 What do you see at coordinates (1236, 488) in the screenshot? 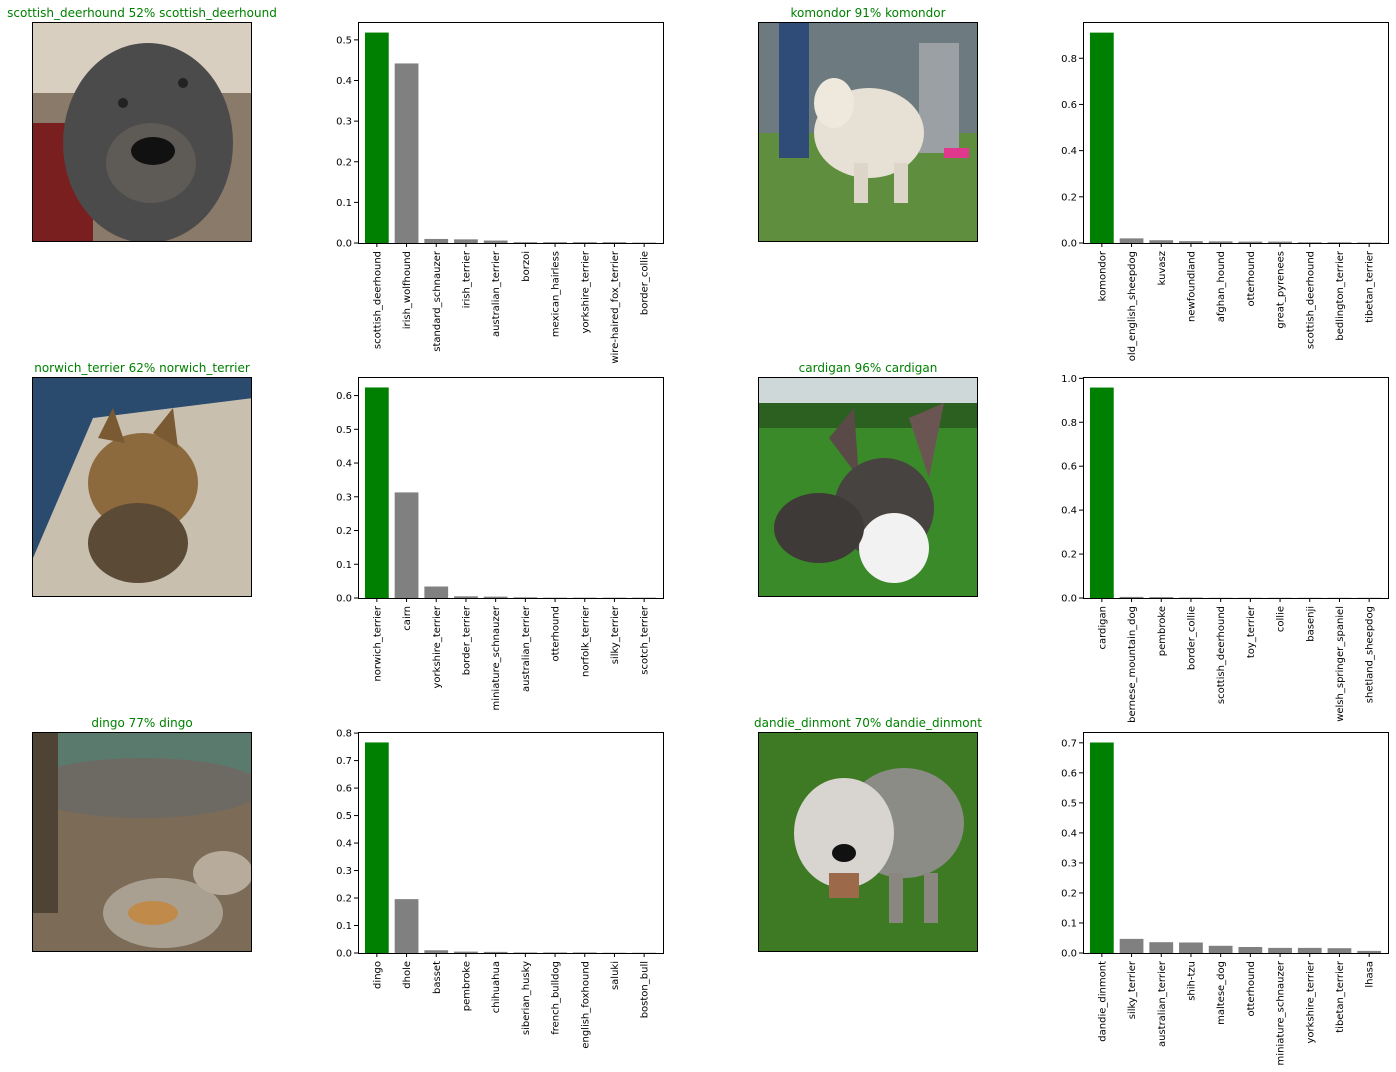
I see `chart4-frame` at bounding box center [1236, 488].